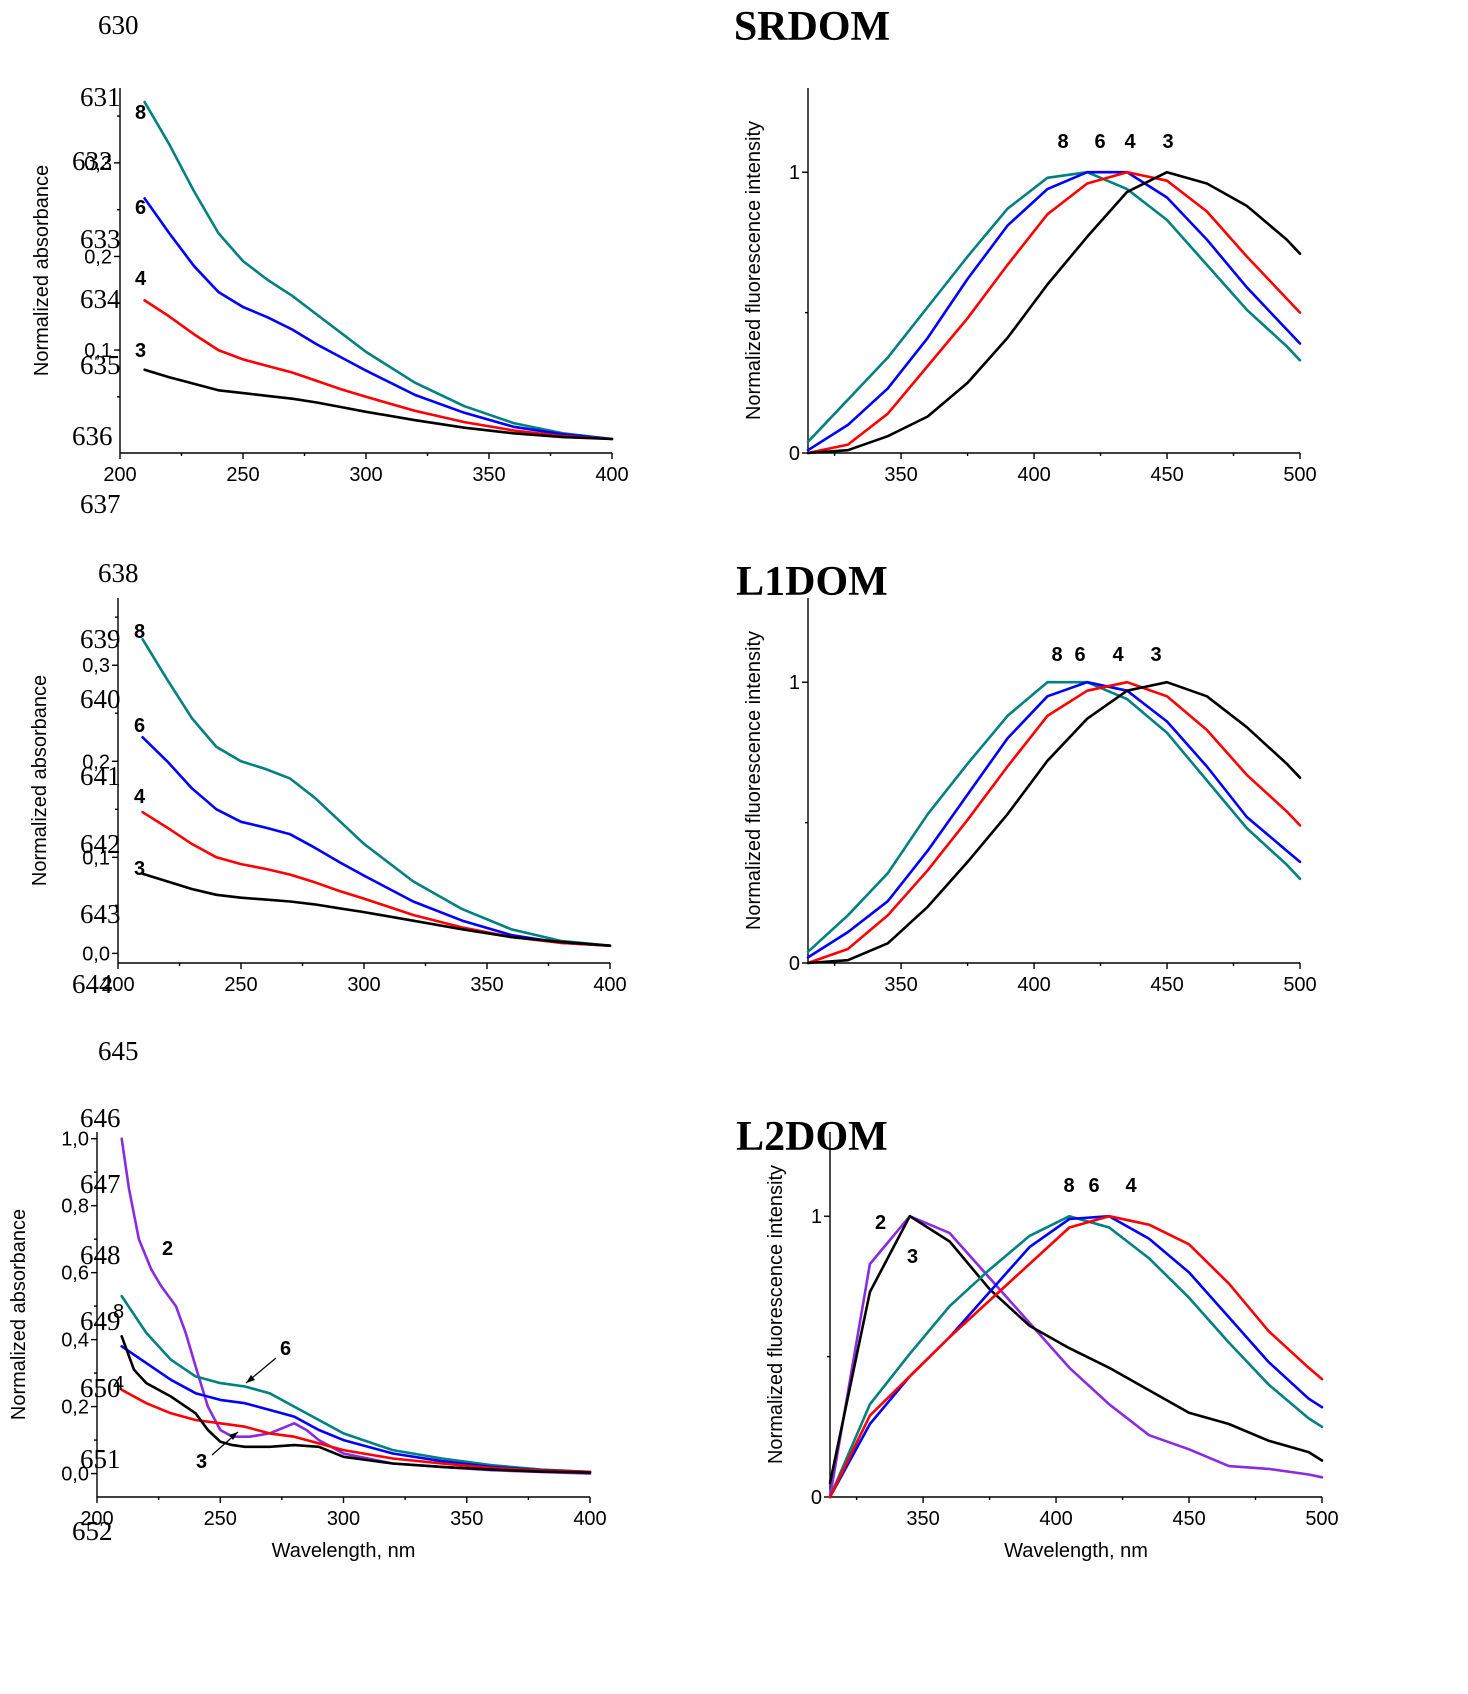 Image resolution: width=1468 pixels, height=1694 pixels. What do you see at coordinates (250, 1379) in the screenshot?
I see `arrowhead-icon` at bounding box center [250, 1379].